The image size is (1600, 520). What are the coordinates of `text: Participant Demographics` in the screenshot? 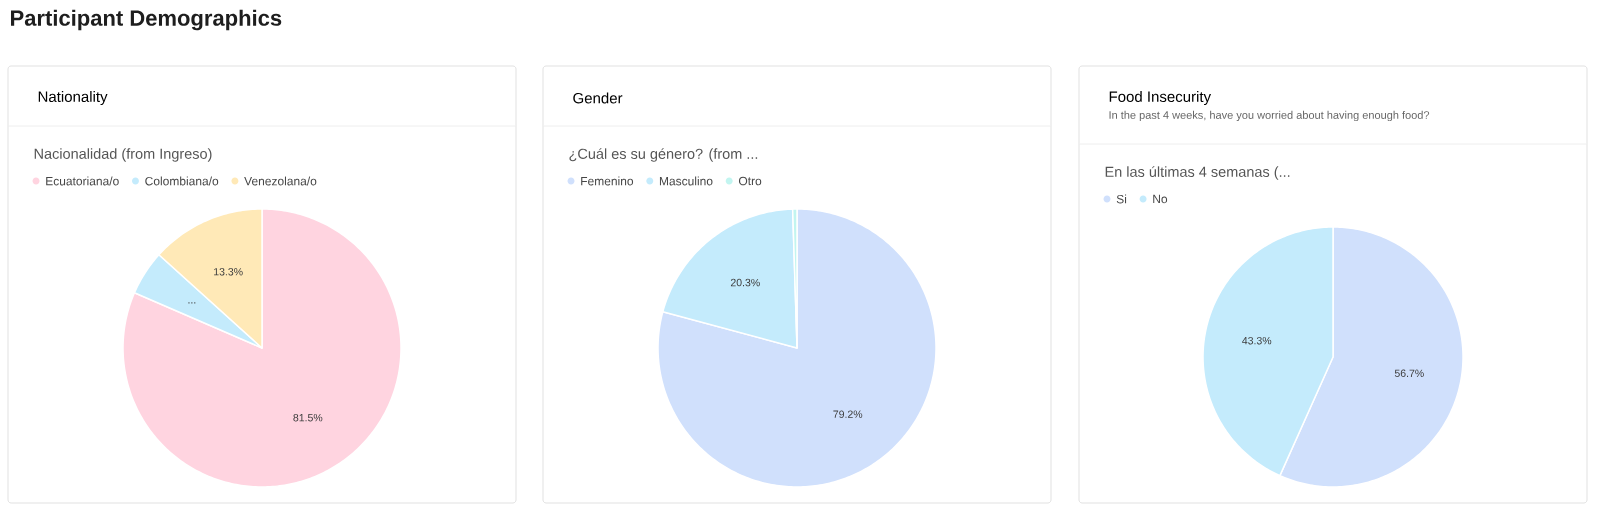 It's located at (146, 20).